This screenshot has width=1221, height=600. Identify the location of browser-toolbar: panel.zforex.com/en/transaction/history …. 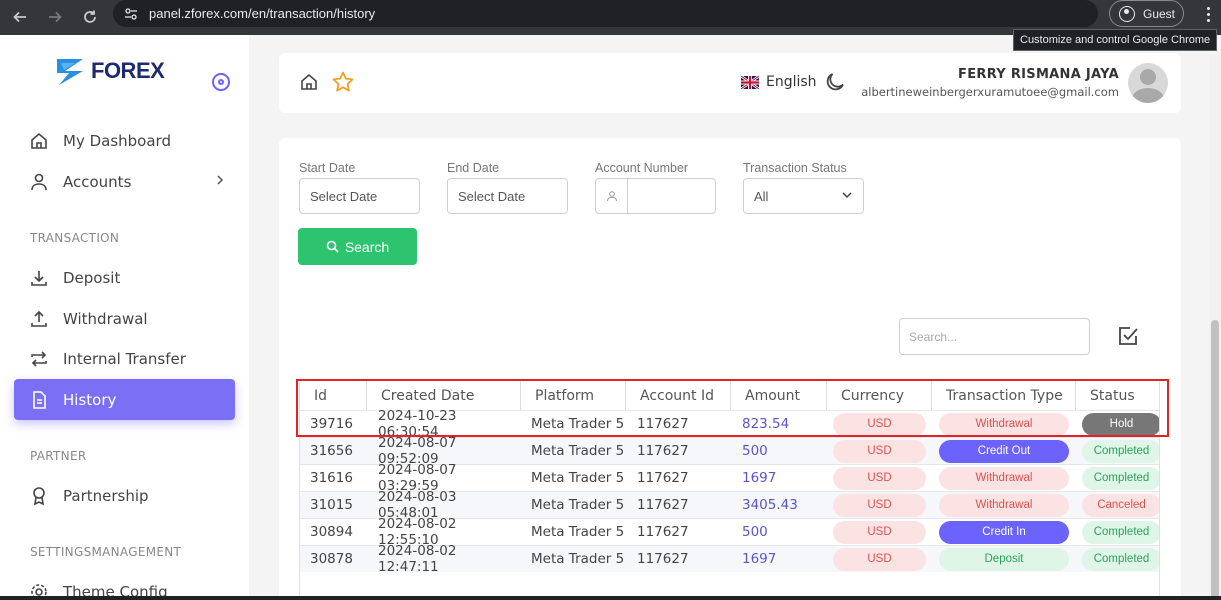
(610, 17).